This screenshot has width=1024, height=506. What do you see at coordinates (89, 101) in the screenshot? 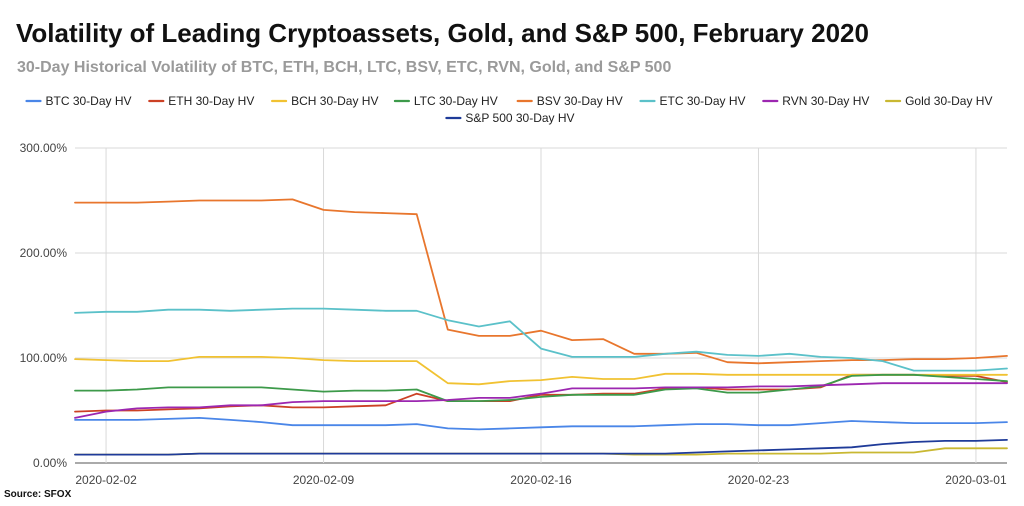
I see `legend-label: BTC 30-Day HV` at bounding box center [89, 101].